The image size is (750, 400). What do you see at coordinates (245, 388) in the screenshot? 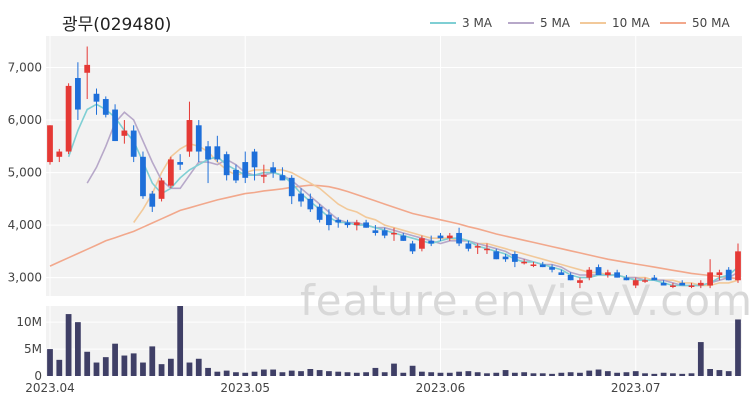
I see `x-tick-label: 2023.05` at bounding box center [245, 388].